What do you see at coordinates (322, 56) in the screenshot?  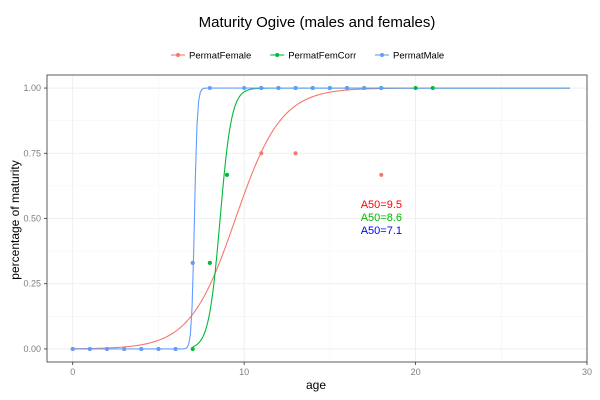 I see `legend-label: PermatFemCorr` at bounding box center [322, 56].